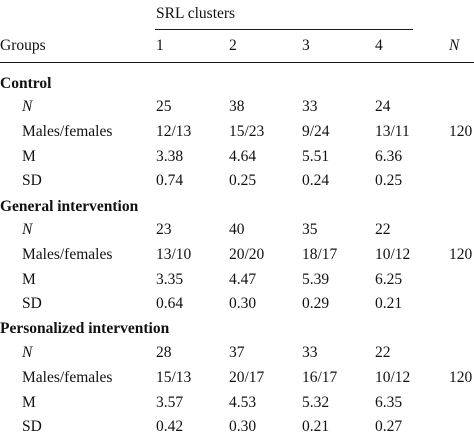 The width and height of the screenshot is (474, 441). Describe the element at coordinates (174, 377) in the screenshot. I see `table-cell: 15/13` at that location.